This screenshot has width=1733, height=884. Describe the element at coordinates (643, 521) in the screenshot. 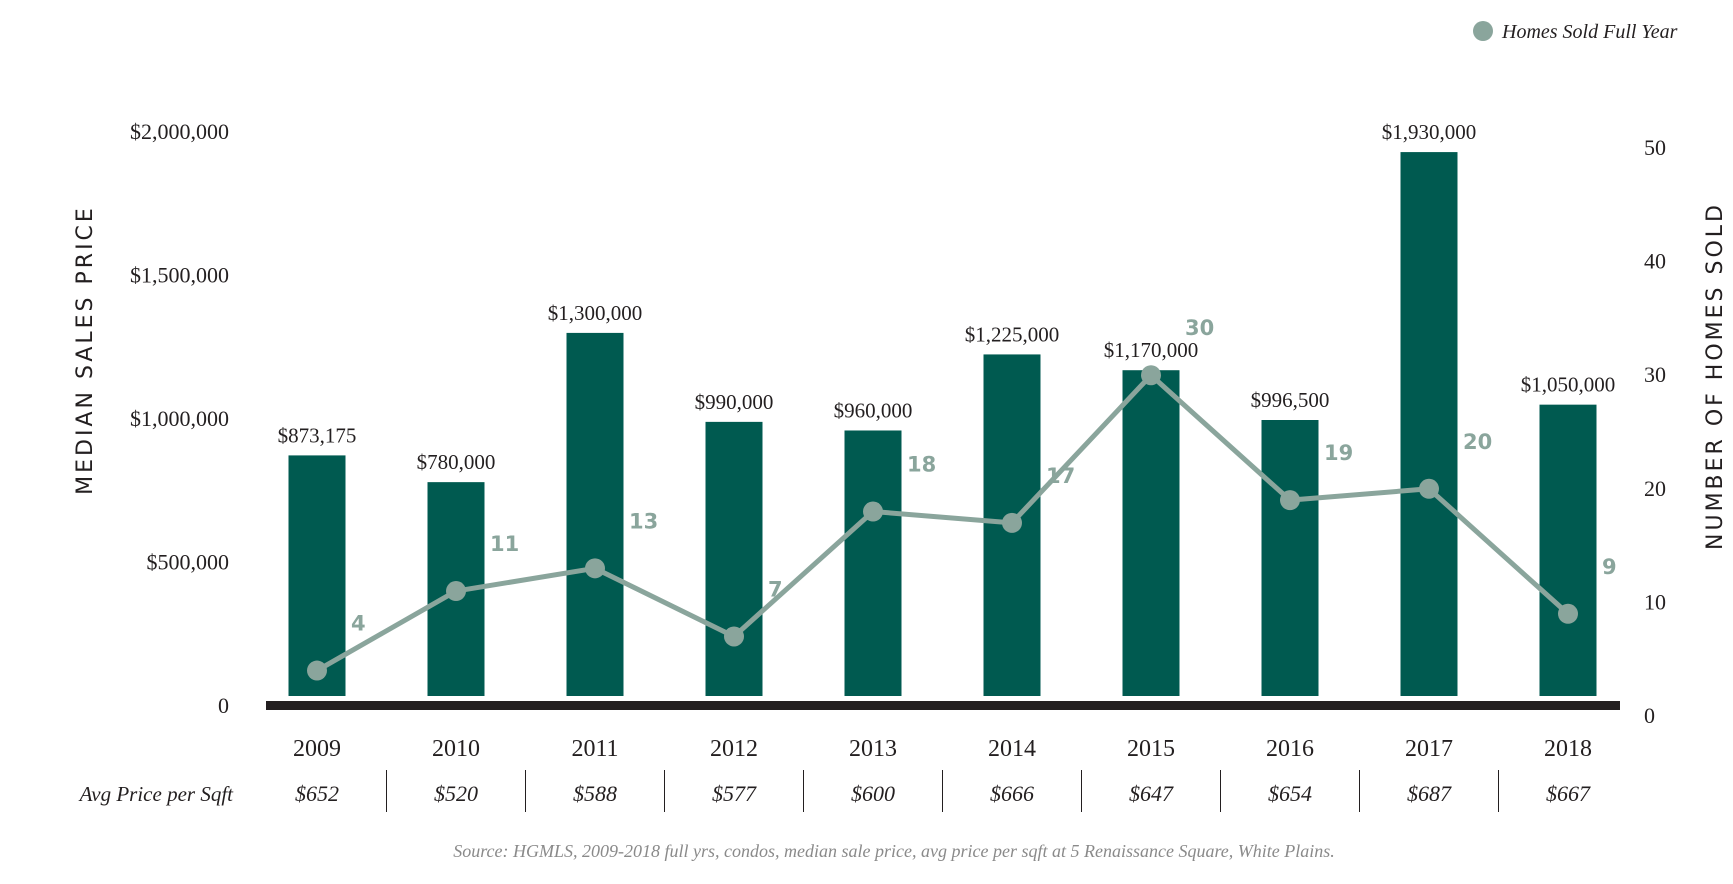

I see `homes-sold-value-label: 13` at that location.